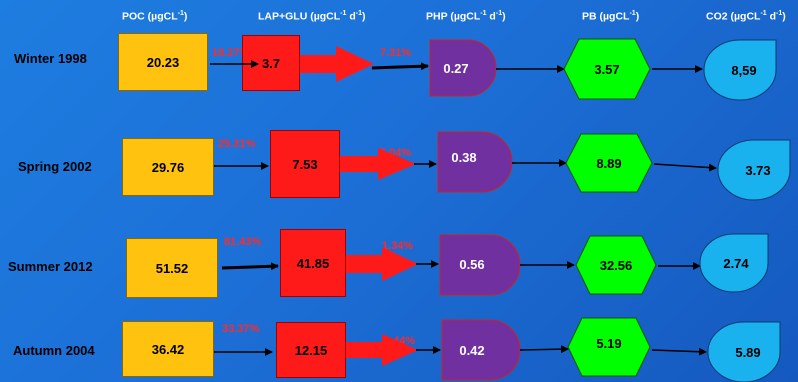 The image size is (798, 382). What do you see at coordinates (172, 268) in the screenshot?
I see `poc-box: 51.52` at bounding box center [172, 268].